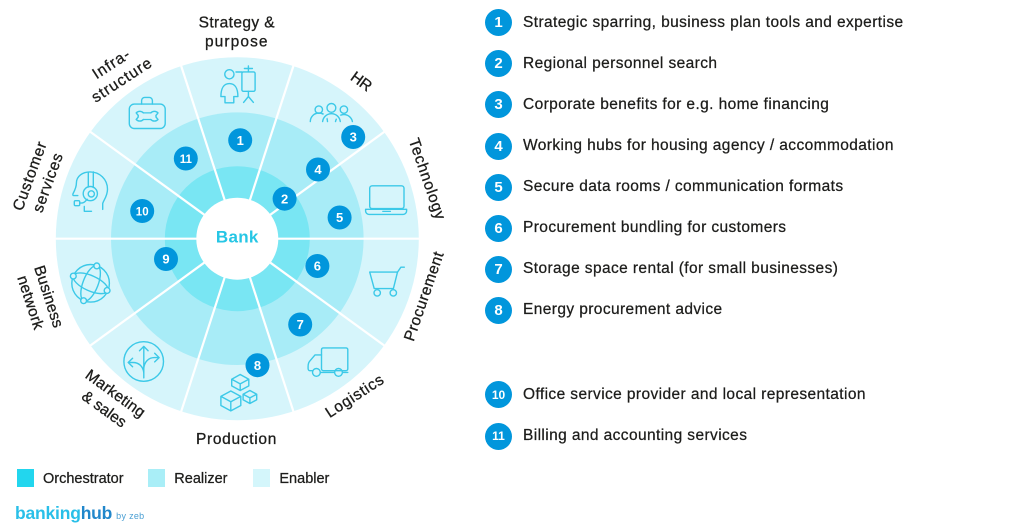 This screenshot has height=528, width=1024. Describe the element at coordinates (165, 259) in the screenshot. I see `svg-text: 9` at that location.